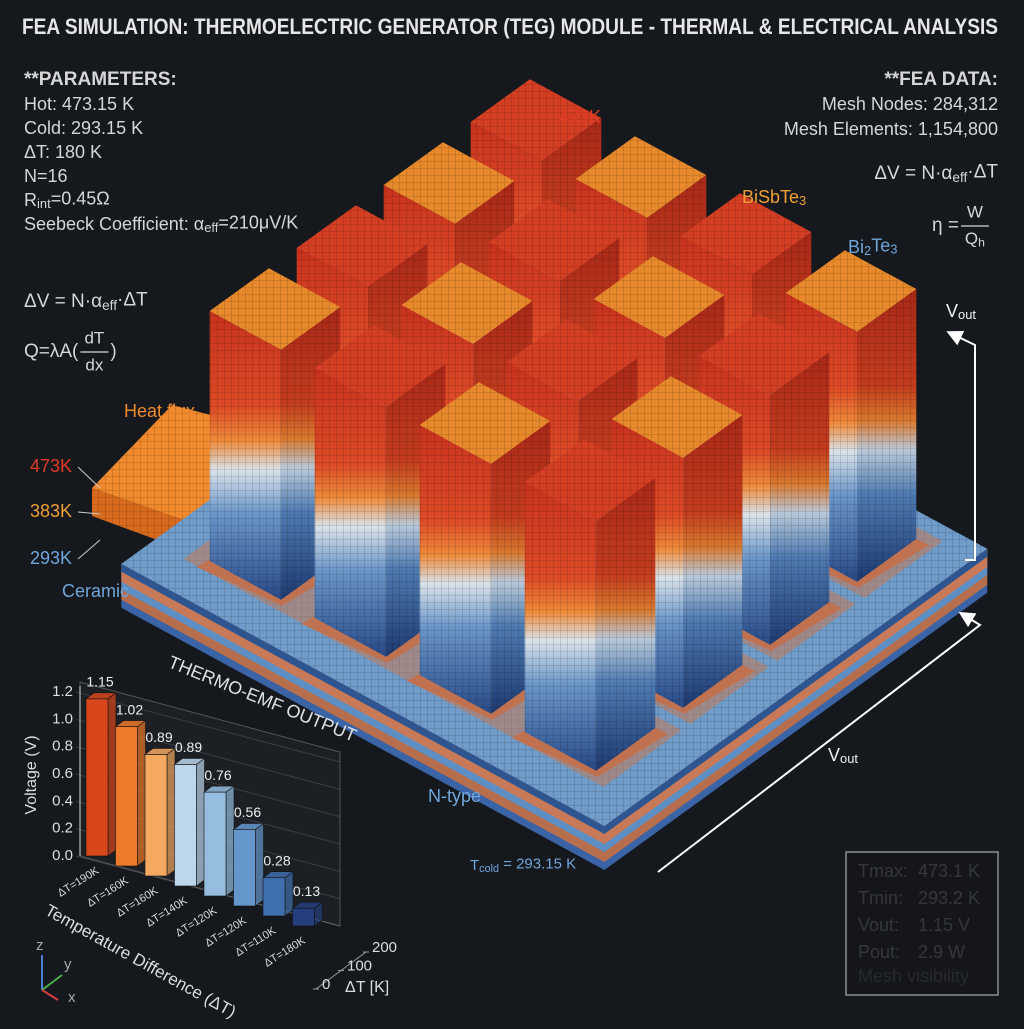 The image size is (1024, 1029). What do you see at coordinates (40, 945) in the screenshot?
I see `gizmo-z-label: z` at bounding box center [40, 945].